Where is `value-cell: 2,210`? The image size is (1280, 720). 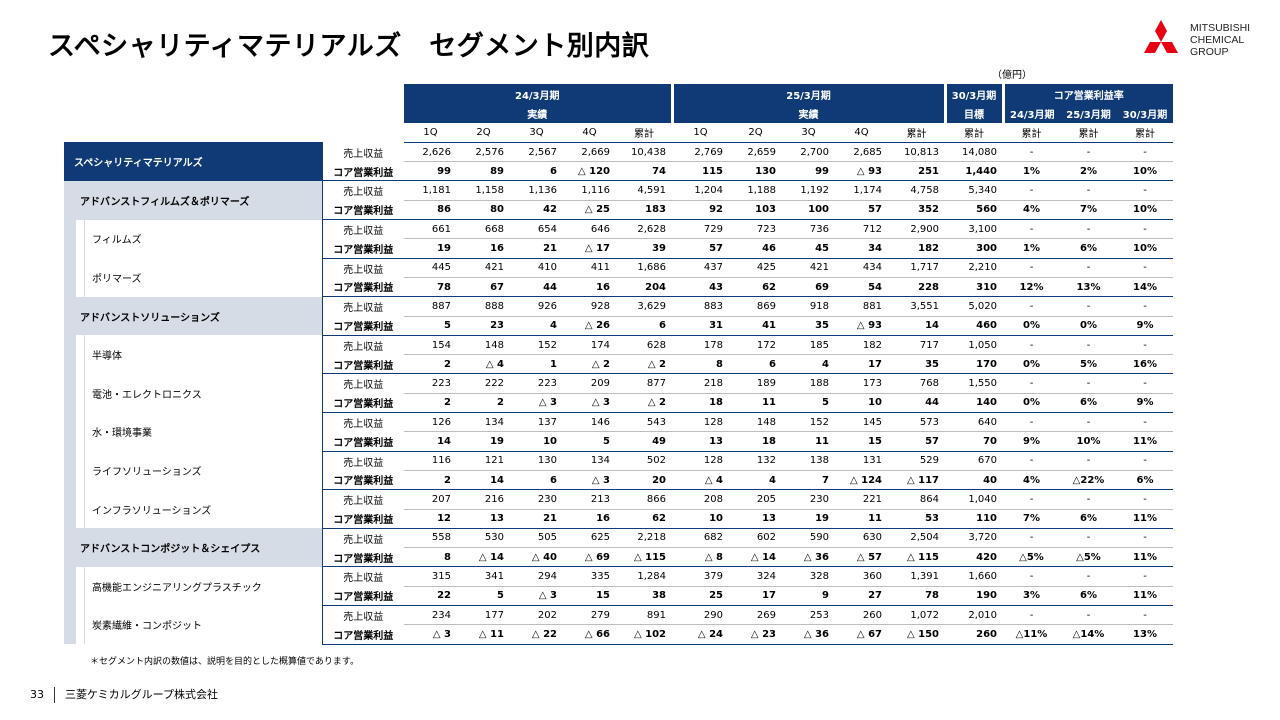 value-cell: 2,210 is located at coordinates (974, 268).